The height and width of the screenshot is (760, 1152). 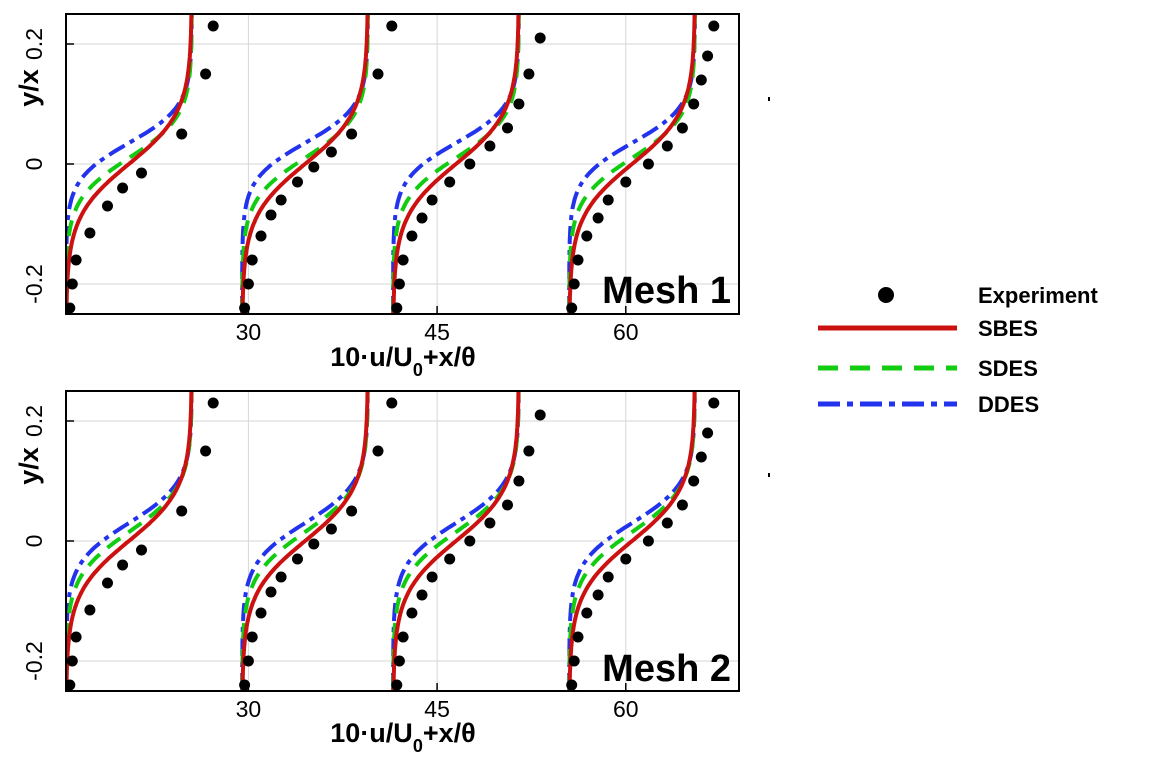 I want to click on legend-label-sdes: SDES, so click(x=1008, y=368).